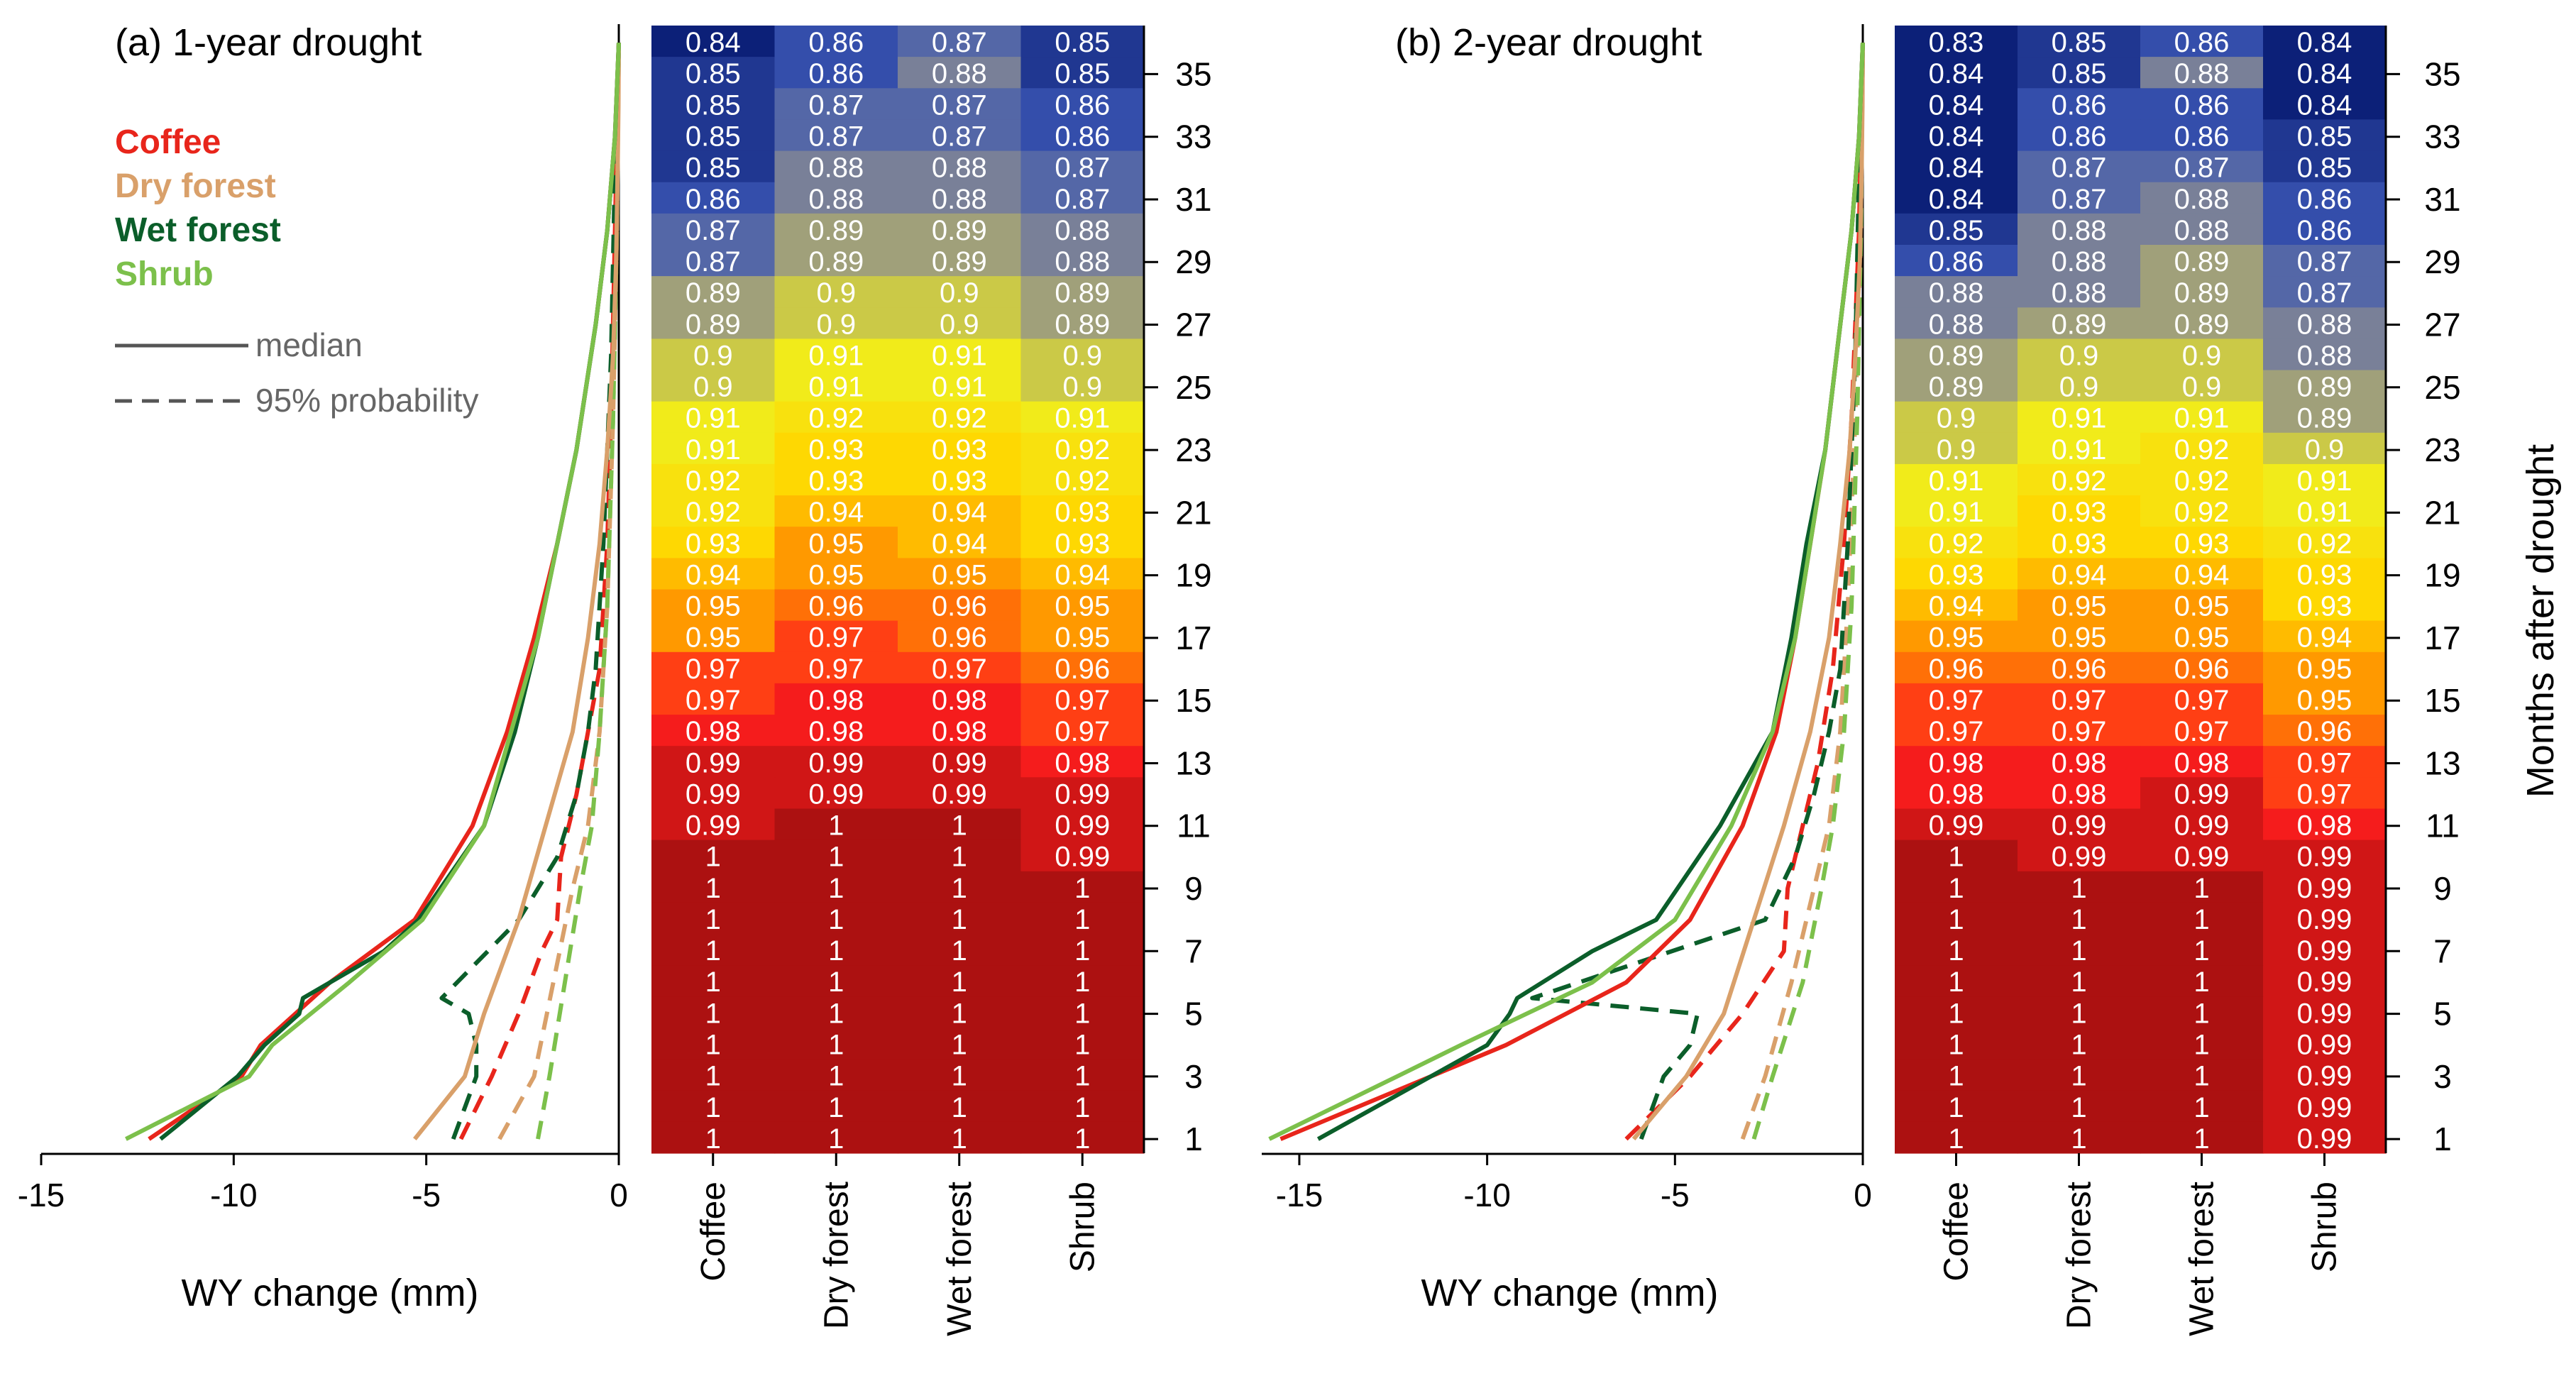  I want to click on heat-cell-label: 0.94, so click(959, 543).